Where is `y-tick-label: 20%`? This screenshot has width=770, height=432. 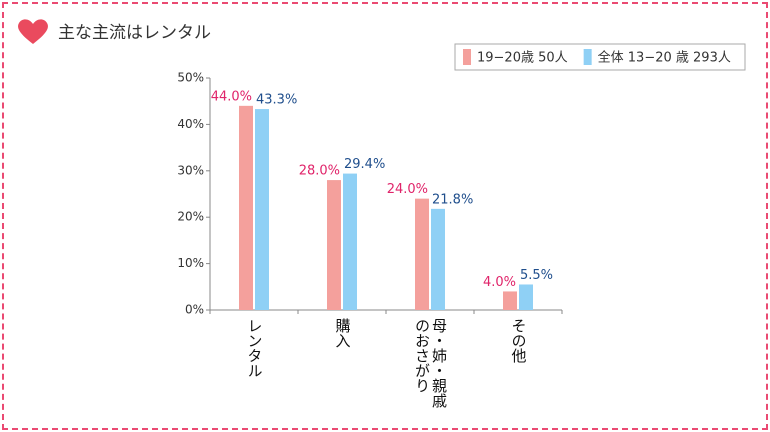 y-tick-label: 20% is located at coordinates (190, 217).